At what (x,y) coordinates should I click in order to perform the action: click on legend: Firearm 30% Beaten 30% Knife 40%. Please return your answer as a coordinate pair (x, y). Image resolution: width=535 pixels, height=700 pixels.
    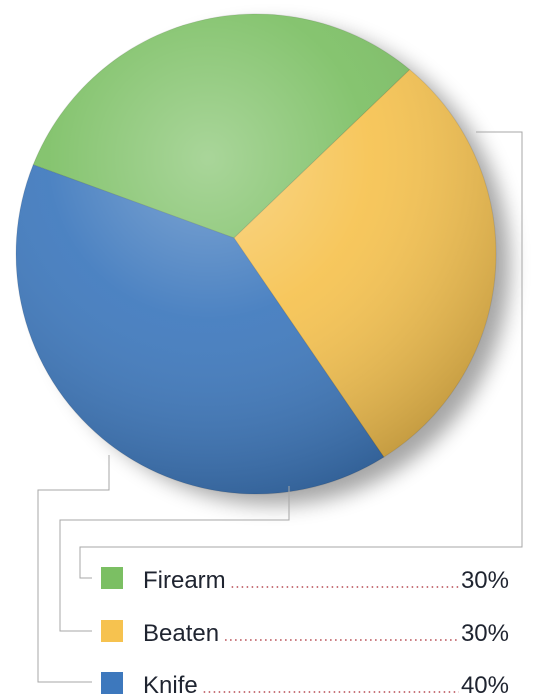
    Looking at the image, I should click on (305, 633).